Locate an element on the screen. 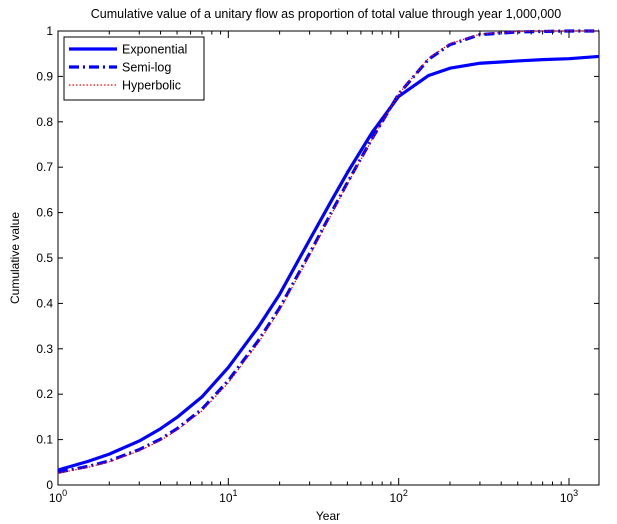  y-tick-label: 0.9 is located at coordinates (44, 76).